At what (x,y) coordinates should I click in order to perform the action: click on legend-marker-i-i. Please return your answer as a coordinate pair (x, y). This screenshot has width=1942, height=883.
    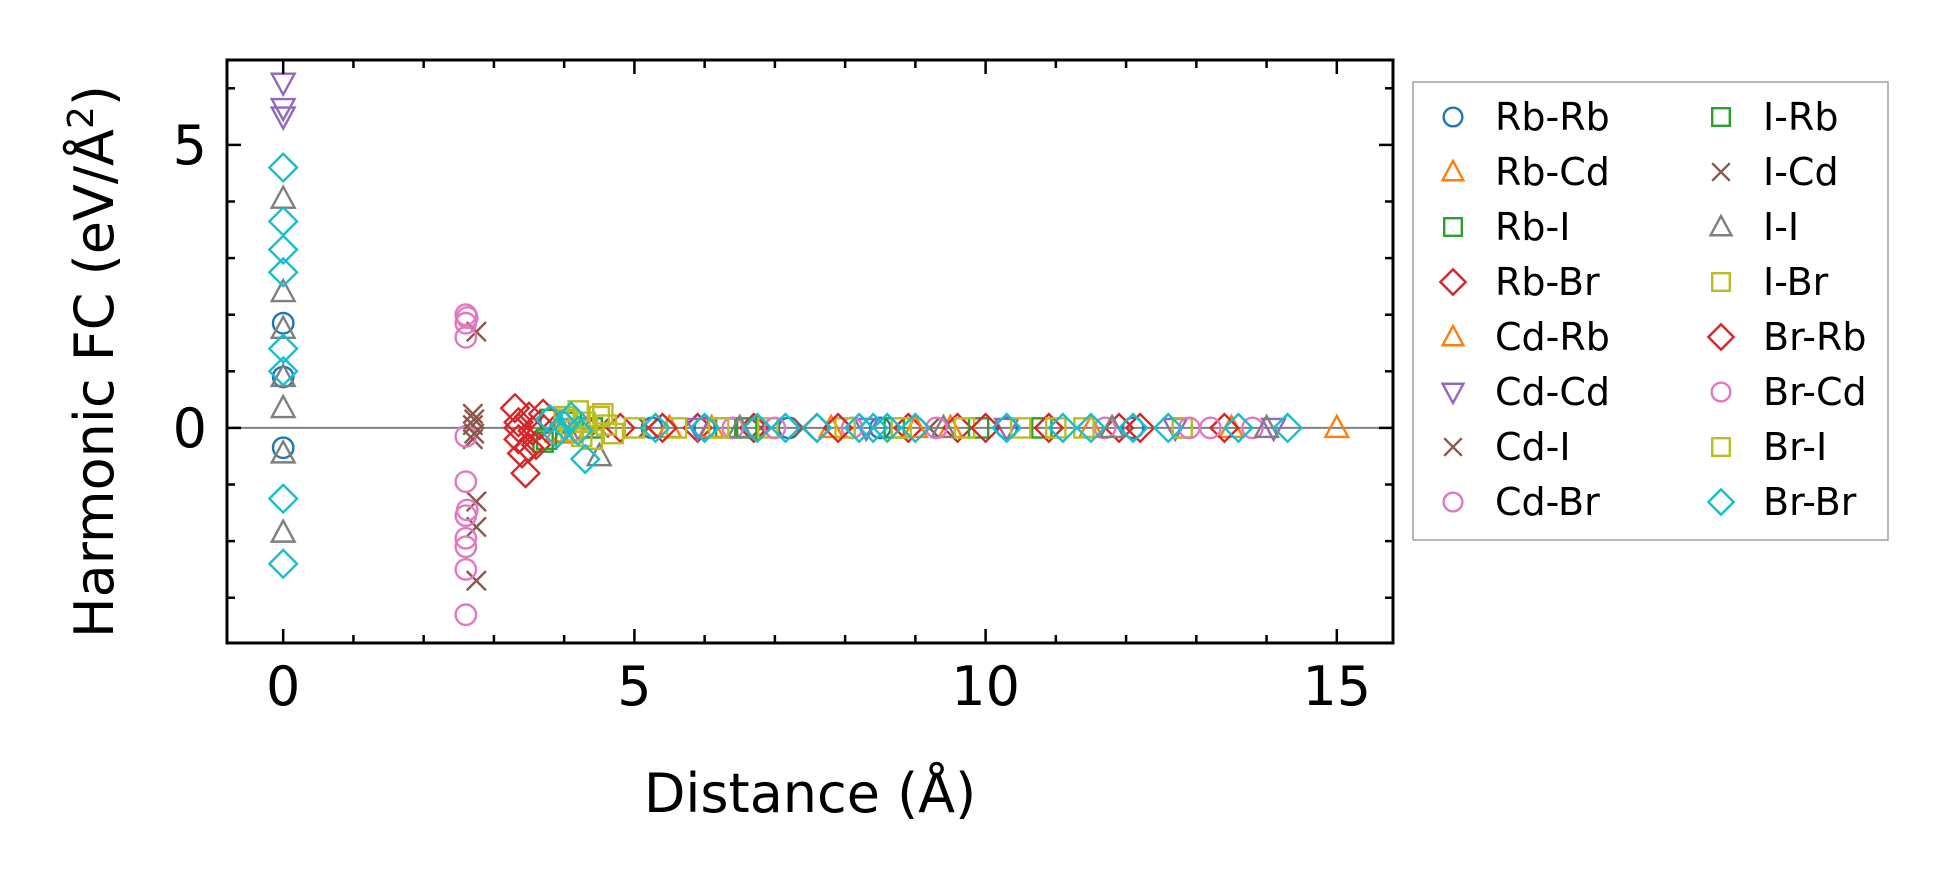
    Looking at the image, I should click on (1721, 225).